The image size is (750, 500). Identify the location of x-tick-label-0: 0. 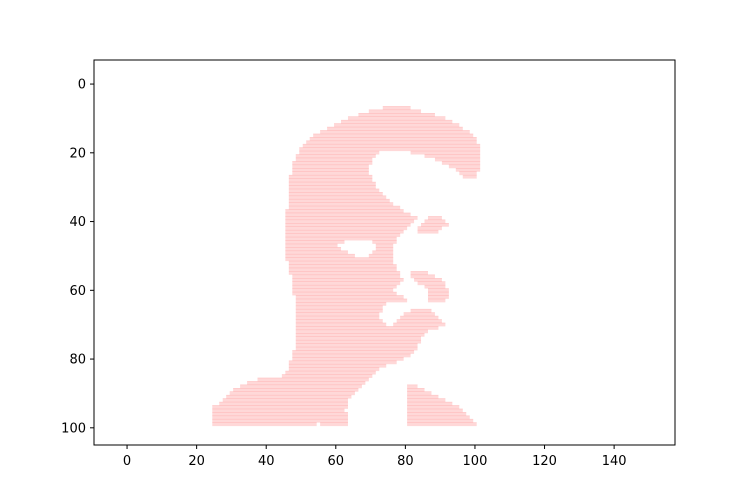
(127, 461).